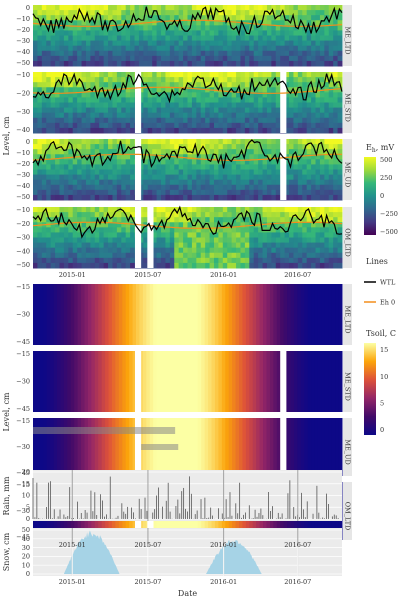 Image resolution: width=419 pixels, height=600 pixels. What do you see at coordinates (104, 430) in the screenshot?
I see `tsoil-missing-band` at bounding box center [104, 430].